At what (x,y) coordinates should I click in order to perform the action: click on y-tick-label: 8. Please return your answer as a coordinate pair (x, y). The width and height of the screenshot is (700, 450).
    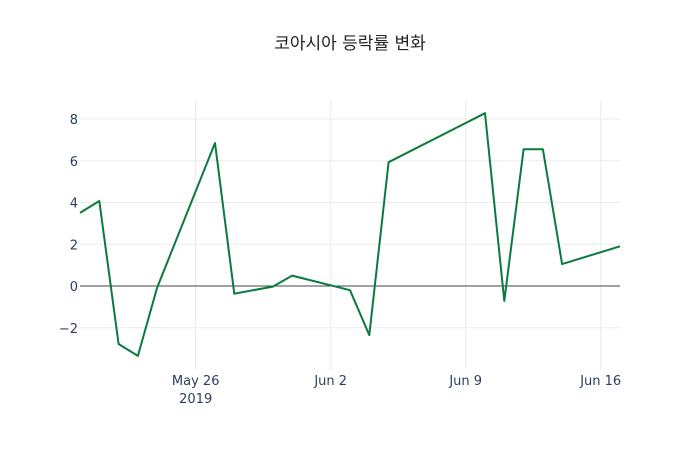
    Looking at the image, I should click on (74, 120).